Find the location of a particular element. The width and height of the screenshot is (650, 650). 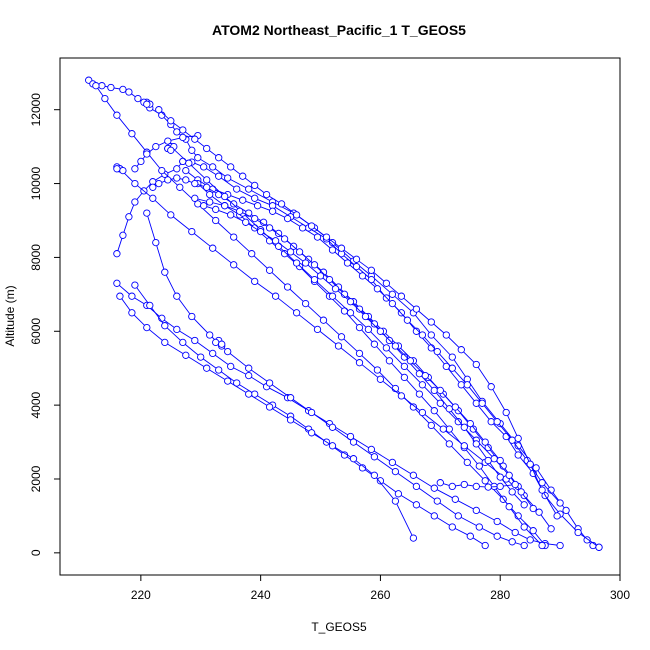

x-axis-label: T_GEOS5 is located at coordinates (339, 627).